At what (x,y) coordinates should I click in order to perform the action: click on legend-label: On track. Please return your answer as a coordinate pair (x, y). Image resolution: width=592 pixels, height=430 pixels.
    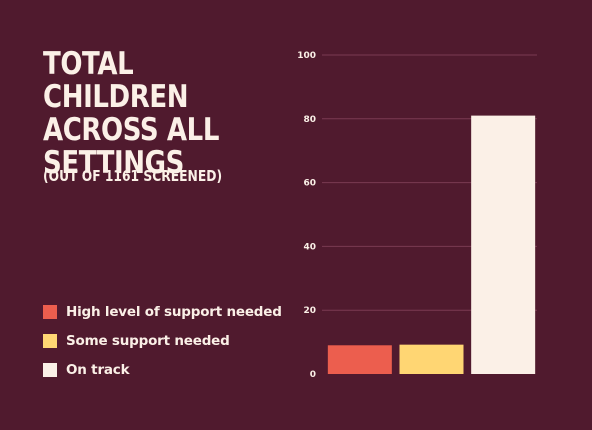
    Looking at the image, I should click on (98, 370).